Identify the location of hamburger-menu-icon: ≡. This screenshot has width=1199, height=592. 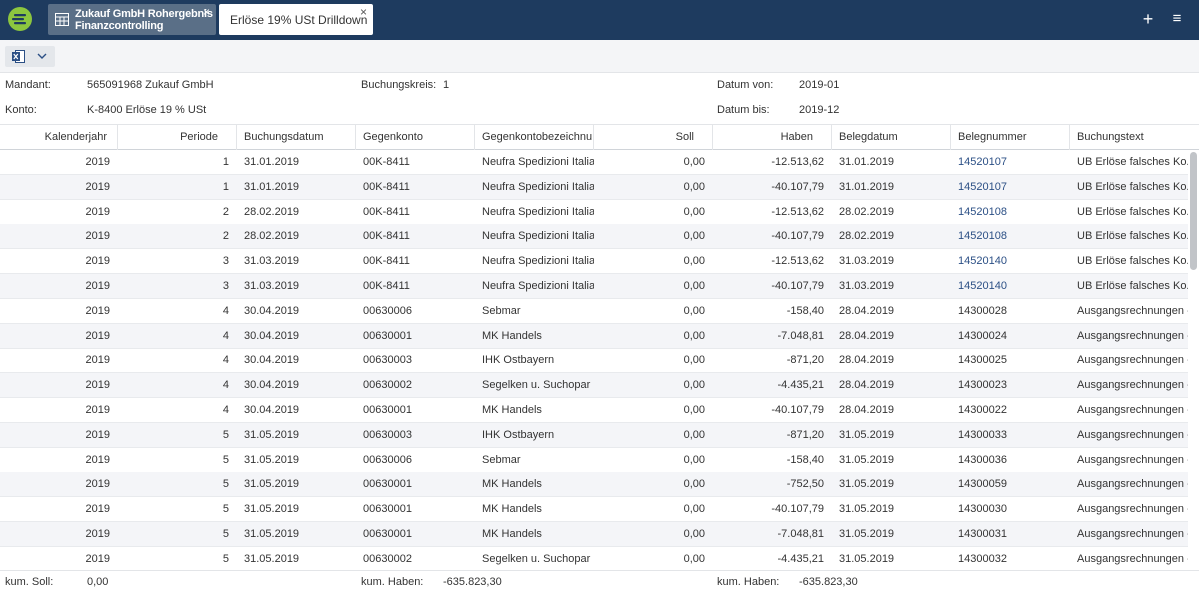
(1177, 18).